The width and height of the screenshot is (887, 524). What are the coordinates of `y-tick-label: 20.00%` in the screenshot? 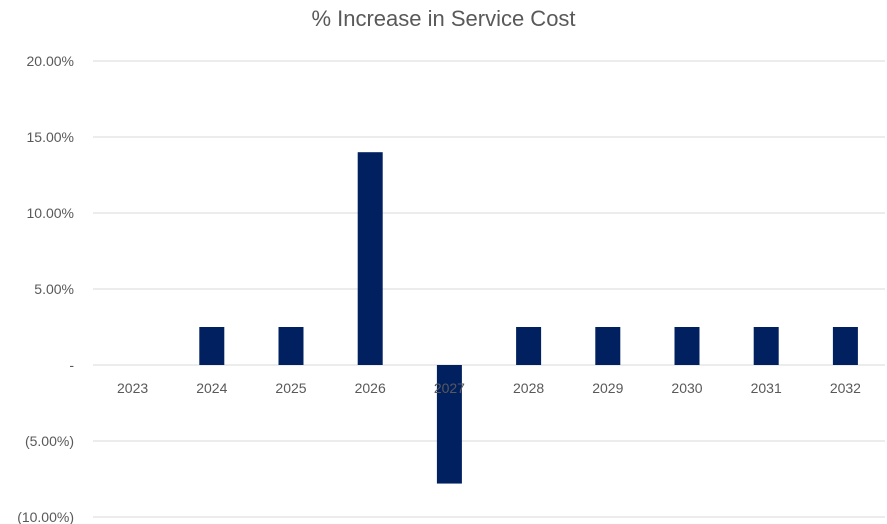 It's located at (50, 61).